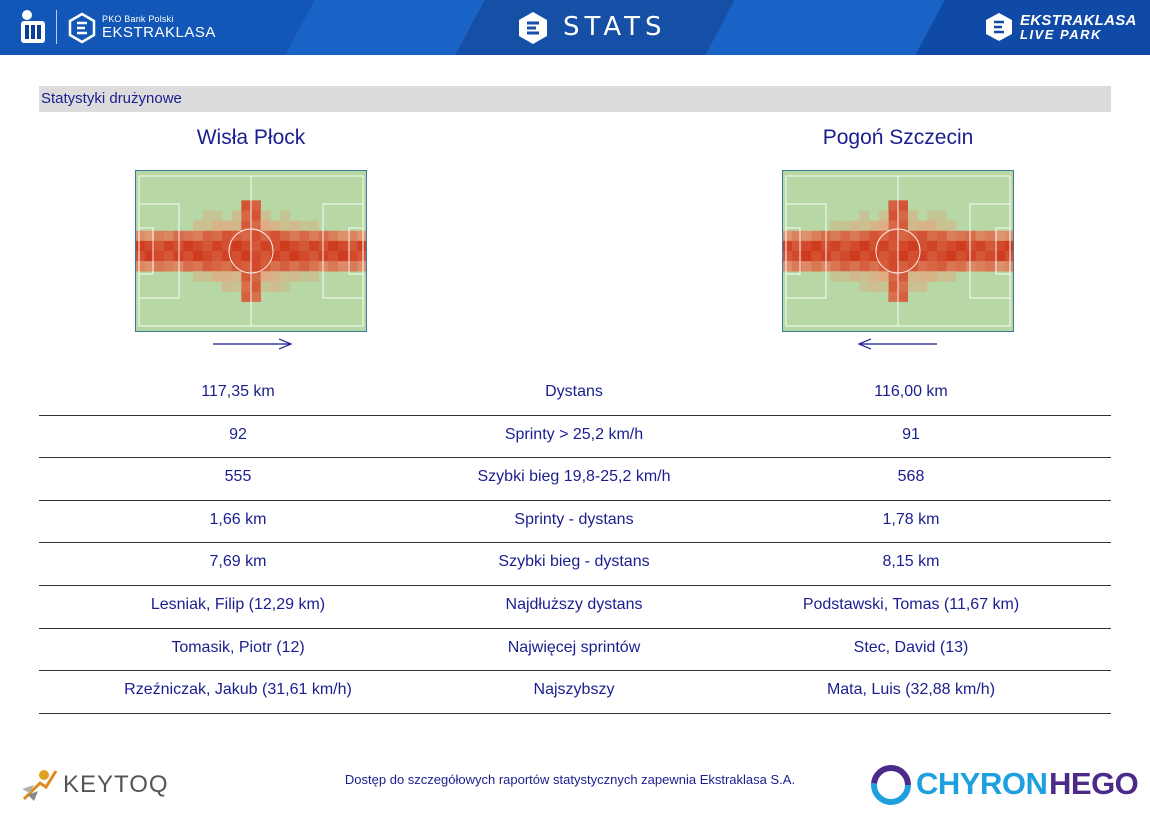 The width and height of the screenshot is (1150, 813). Describe the element at coordinates (574, 604) in the screenshot. I see `stat-label: Najdłuższy dystans` at that location.